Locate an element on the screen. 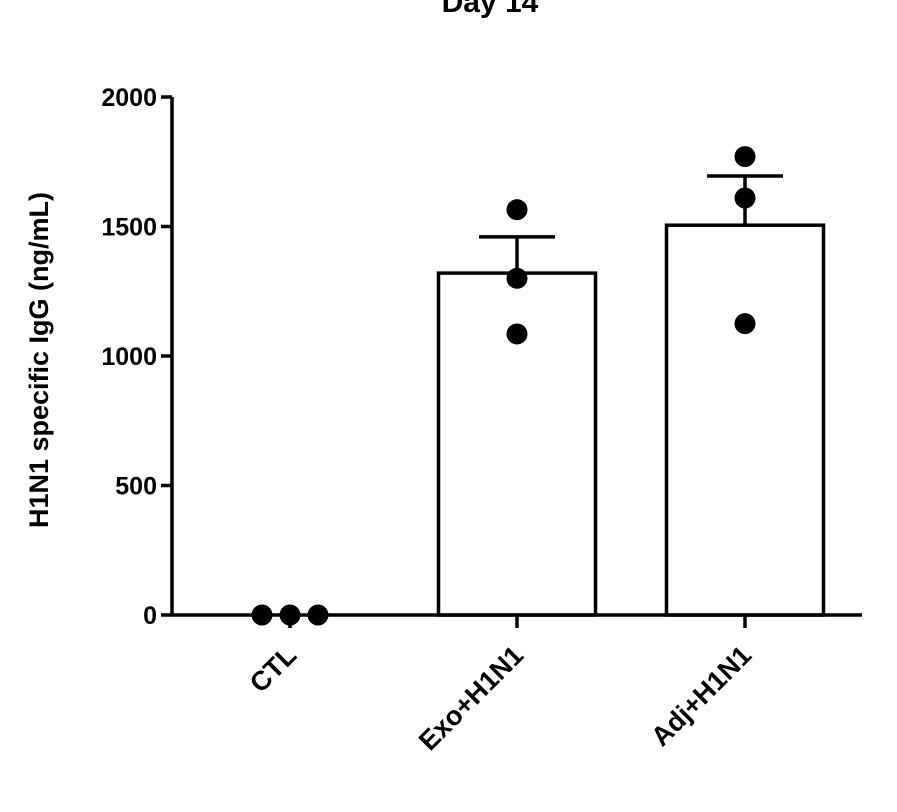 Image resolution: width=897 pixels, height=812 pixels. y-axis-label: H1N1 specific IgG (ng/mL) is located at coordinates (39, 360).